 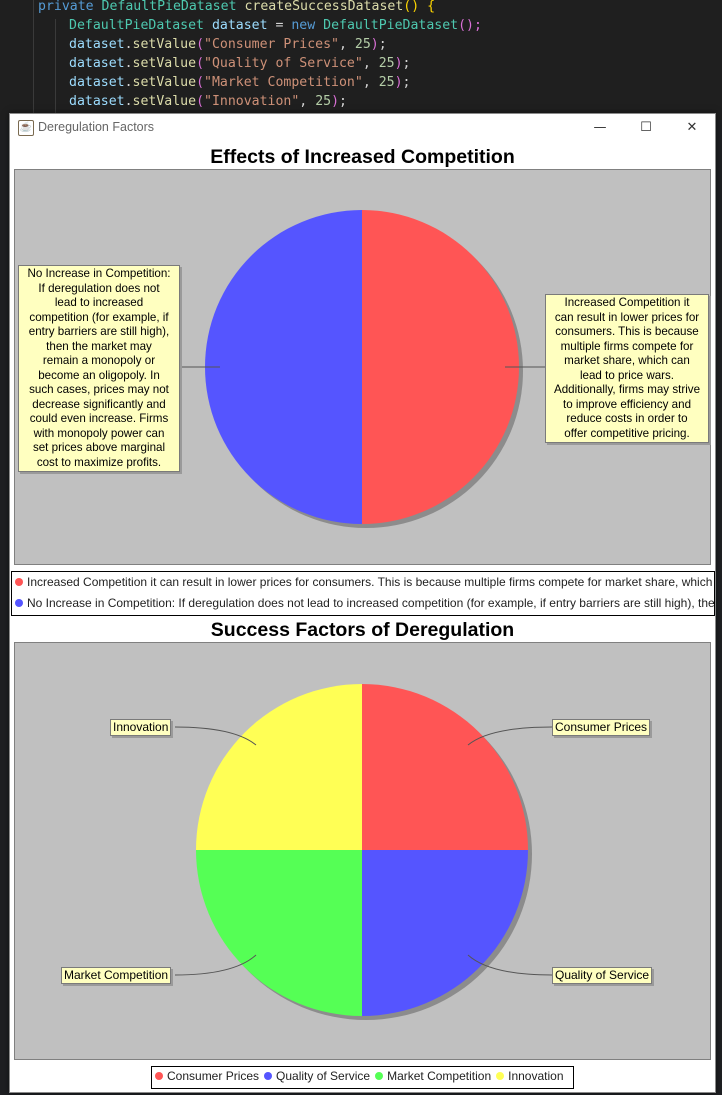 What do you see at coordinates (646, 127) in the screenshot?
I see `maximize-button: ☐` at bounding box center [646, 127].